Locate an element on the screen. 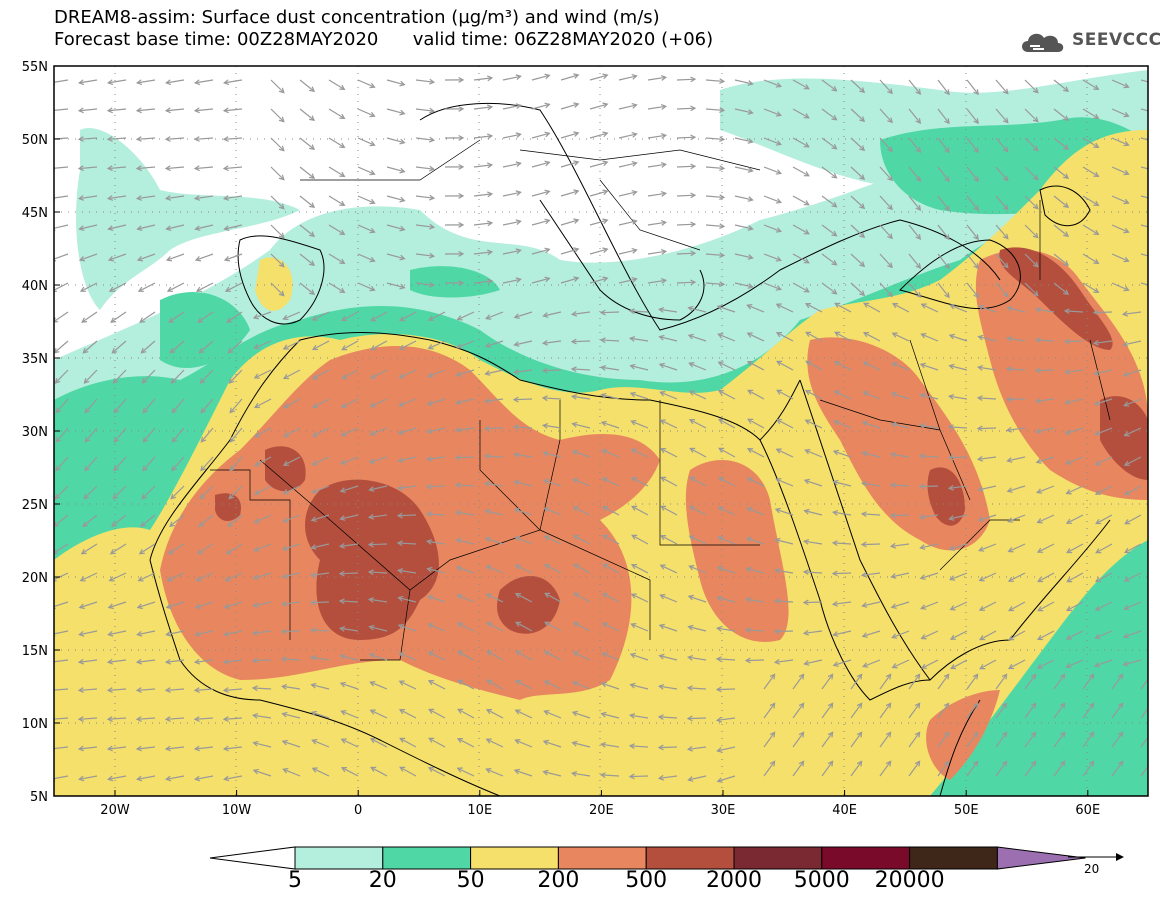 This screenshot has width=1165, height=907. lat-label: 55N is located at coordinates (35, 67).